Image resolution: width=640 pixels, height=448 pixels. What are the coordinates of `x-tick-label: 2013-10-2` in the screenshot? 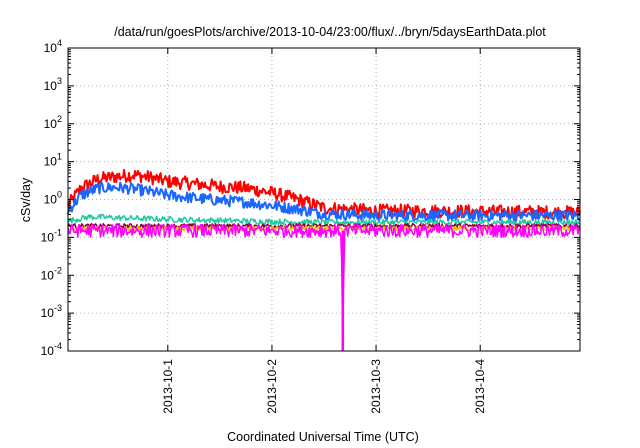 It's located at (272, 386).